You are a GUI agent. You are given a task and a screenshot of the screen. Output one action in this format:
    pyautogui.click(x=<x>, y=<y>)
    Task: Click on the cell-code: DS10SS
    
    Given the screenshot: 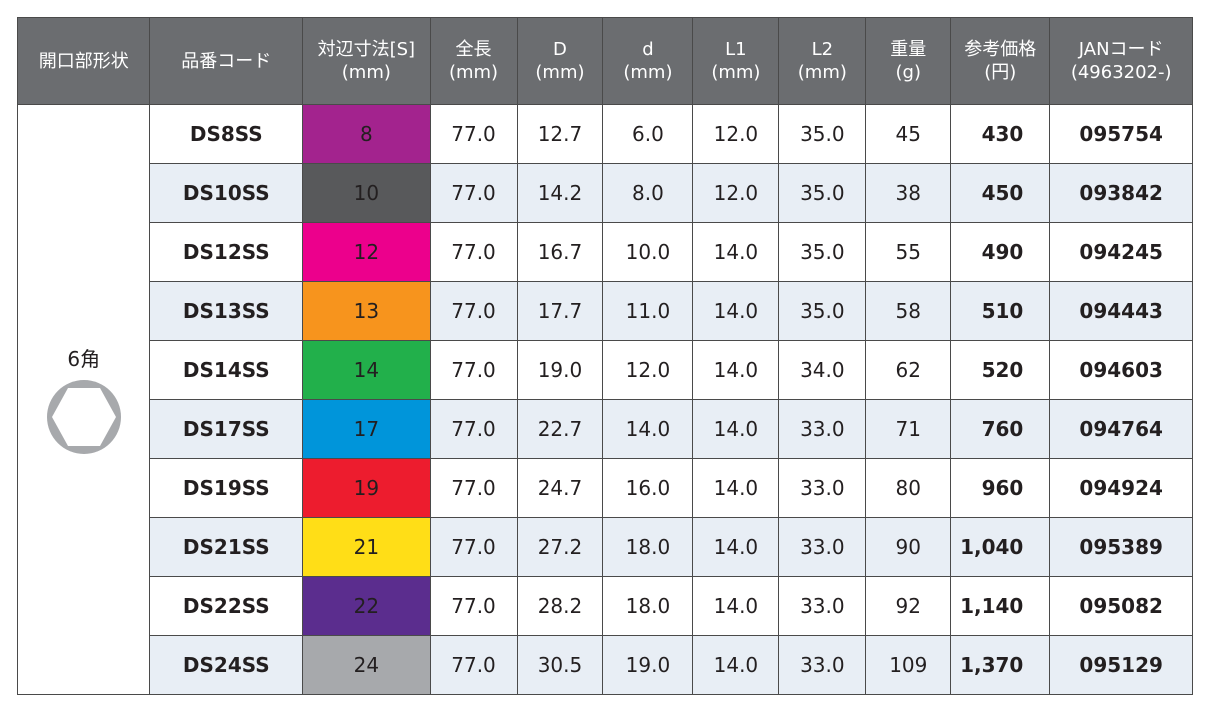 What is the action you would take?
    pyautogui.click(x=226, y=193)
    